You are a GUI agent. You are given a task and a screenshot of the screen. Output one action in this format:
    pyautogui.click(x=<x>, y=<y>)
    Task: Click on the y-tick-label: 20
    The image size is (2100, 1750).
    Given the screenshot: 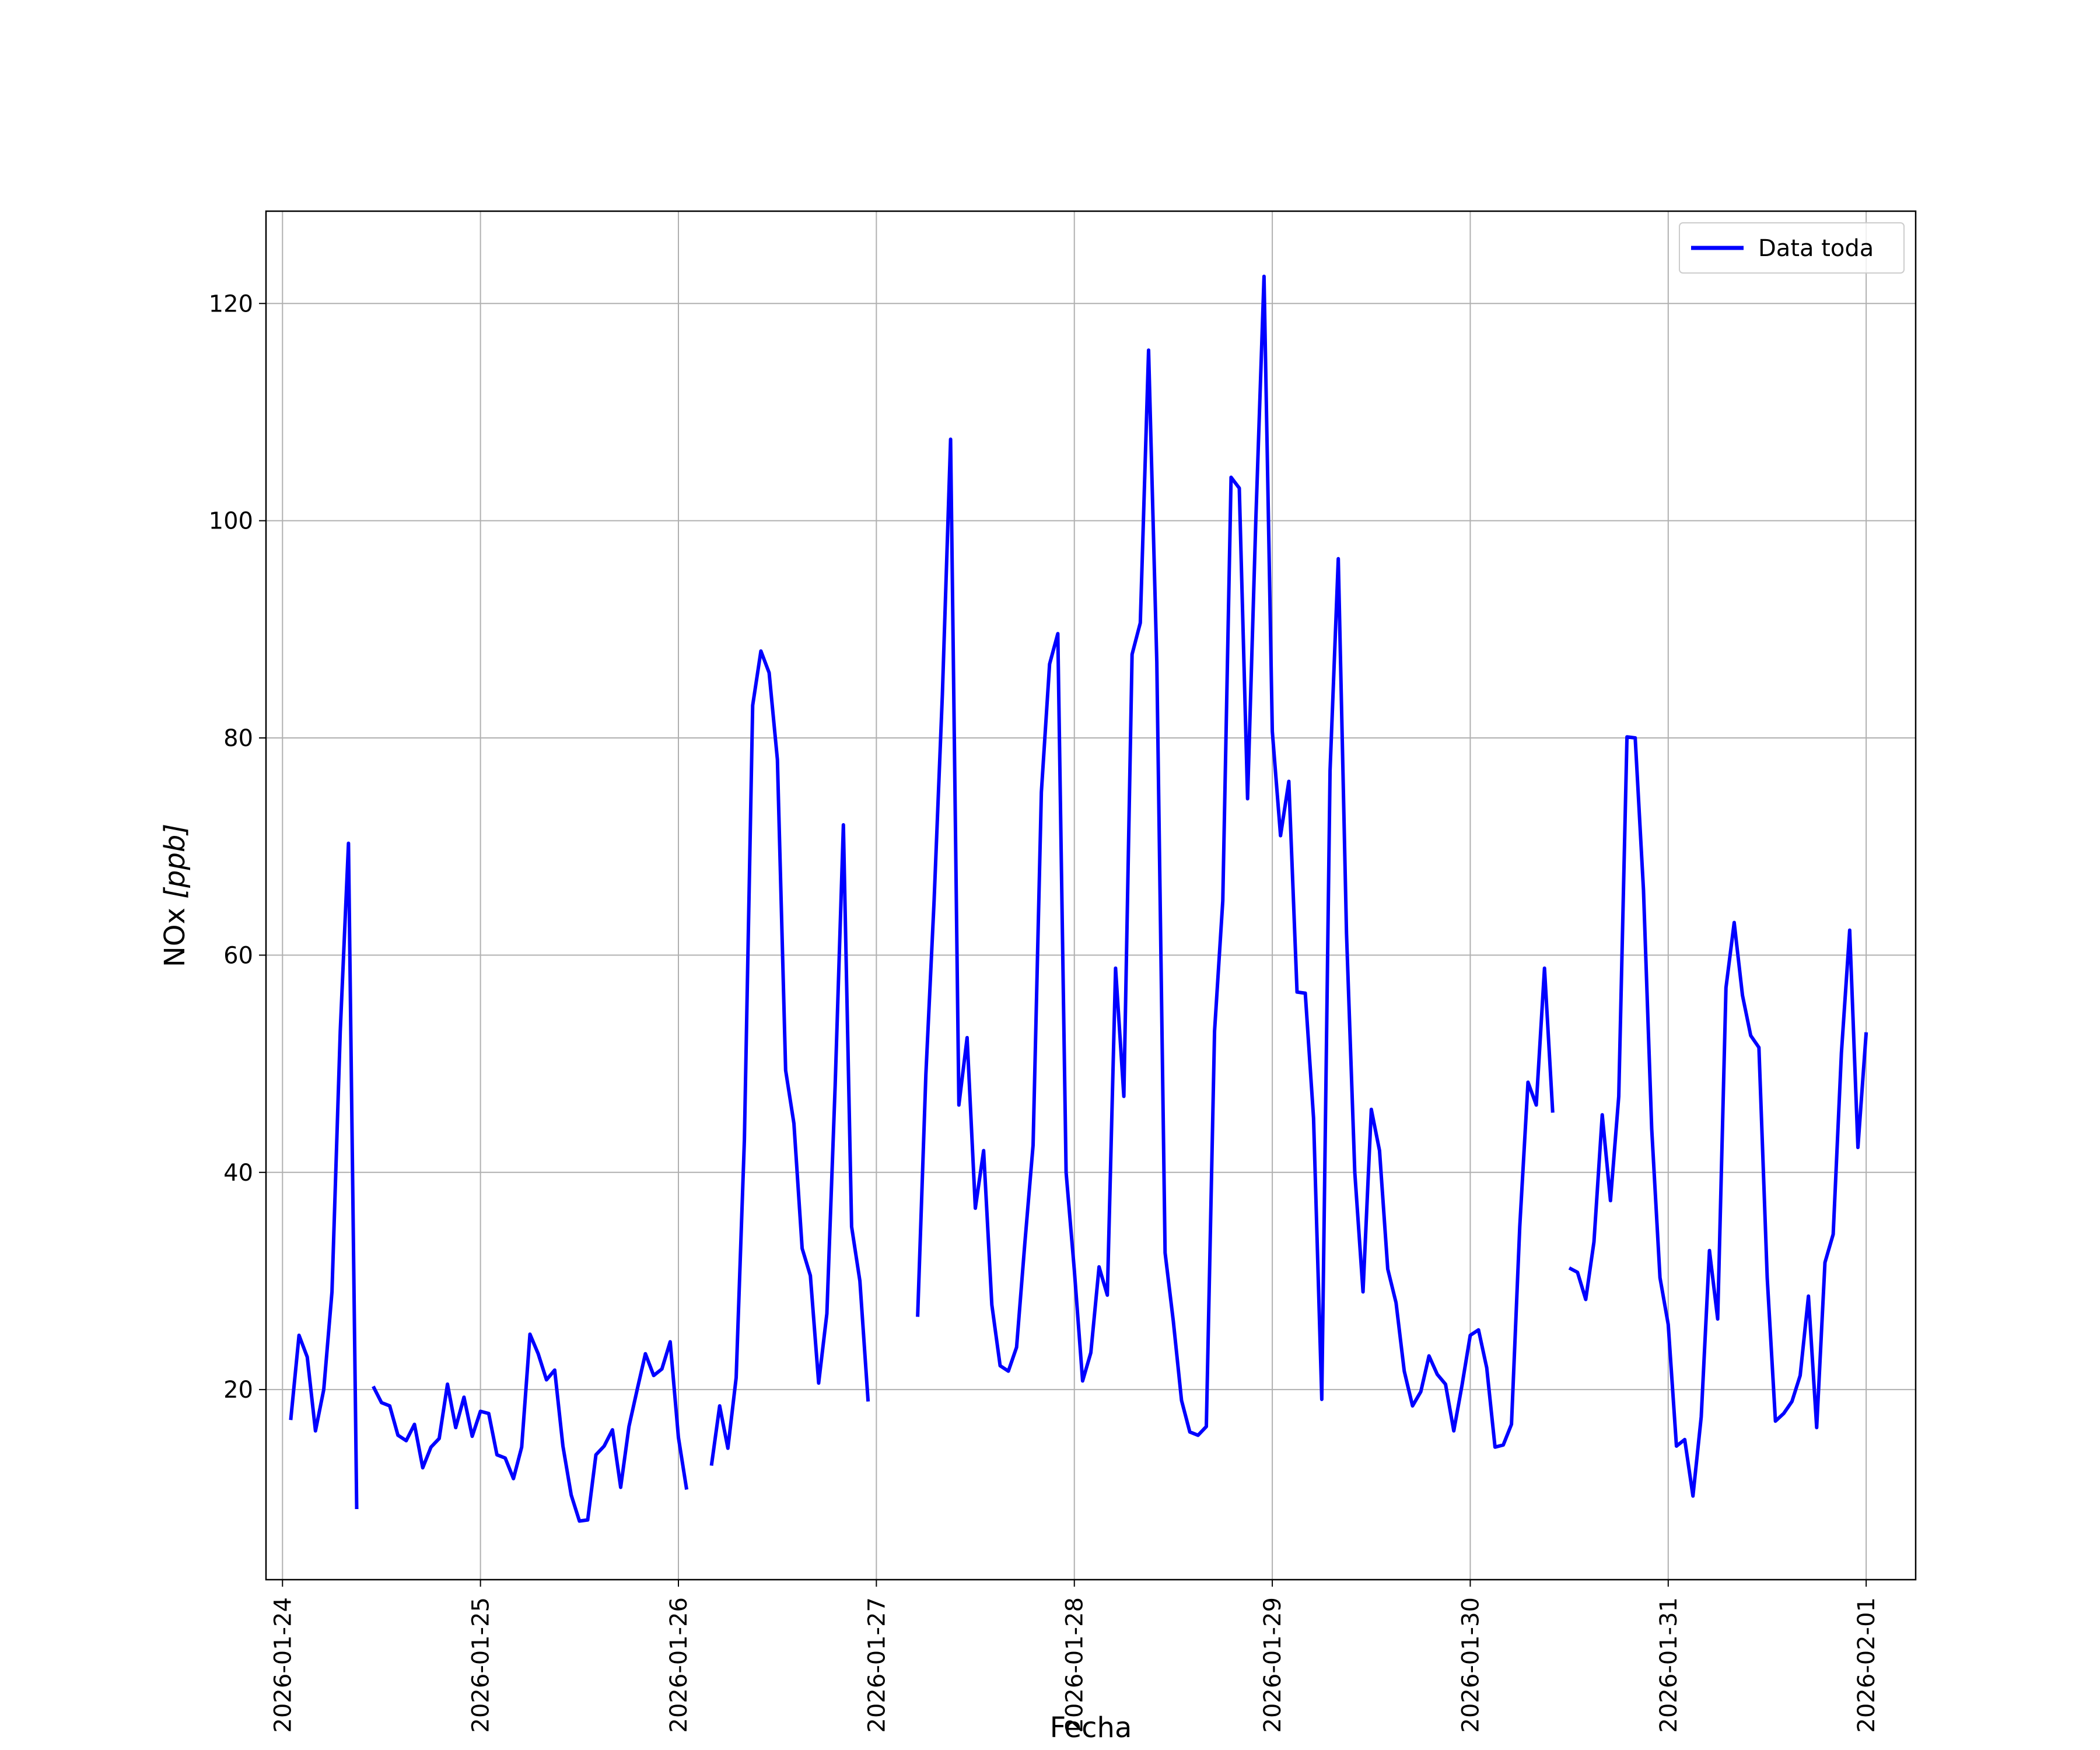 What is the action you would take?
    pyautogui.click(x=238, y=1391)
    